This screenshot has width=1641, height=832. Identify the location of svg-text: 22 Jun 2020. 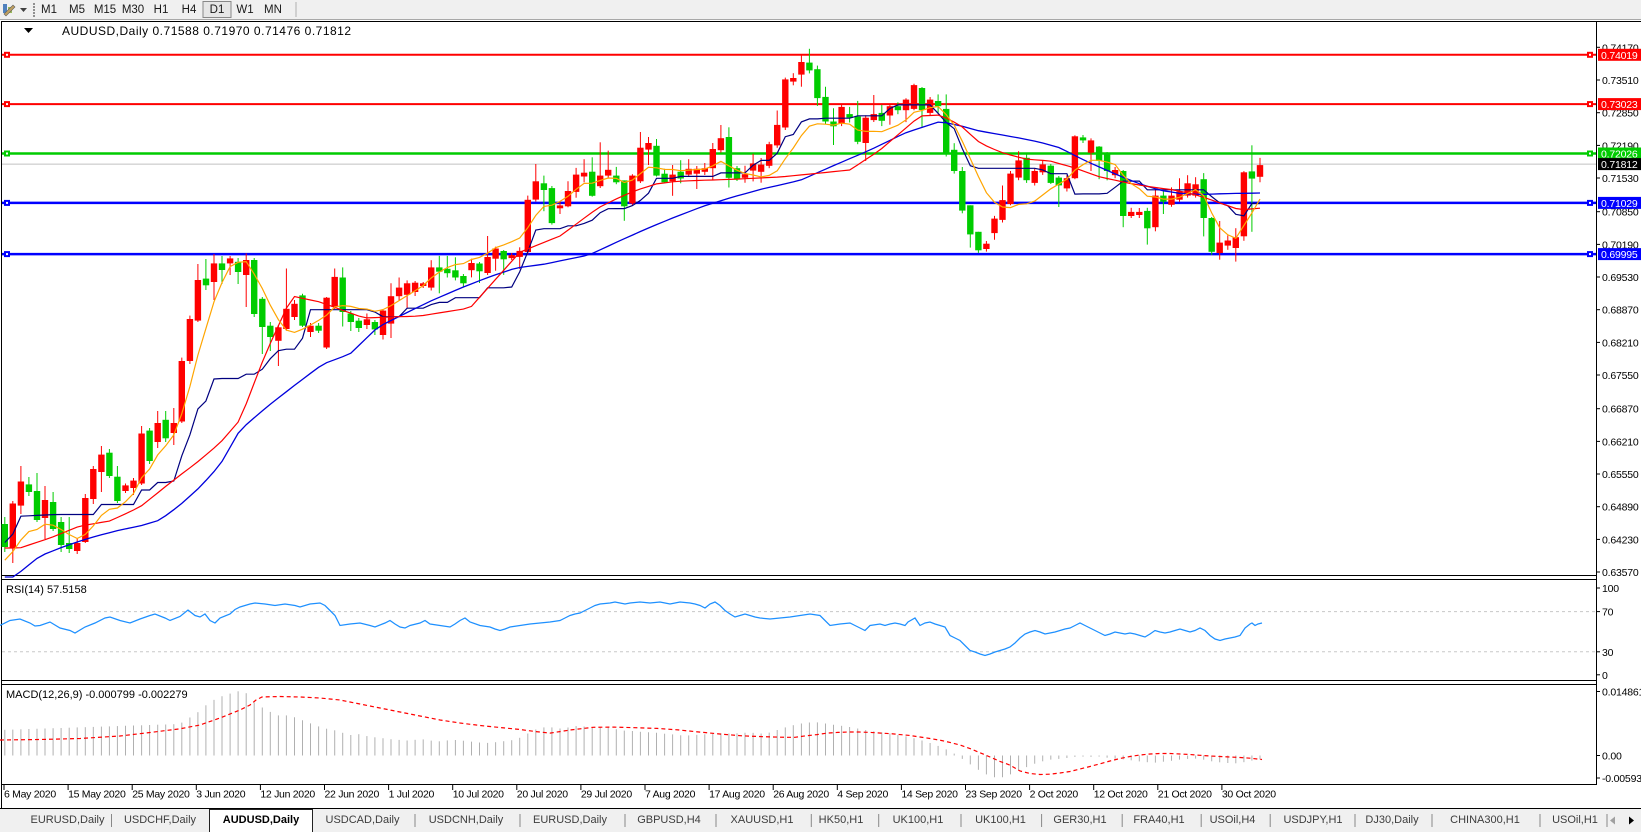
(352, 795).